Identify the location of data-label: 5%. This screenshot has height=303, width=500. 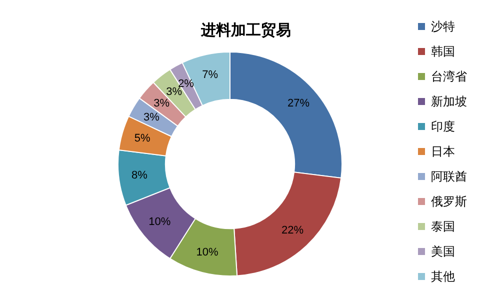
(142, 138).